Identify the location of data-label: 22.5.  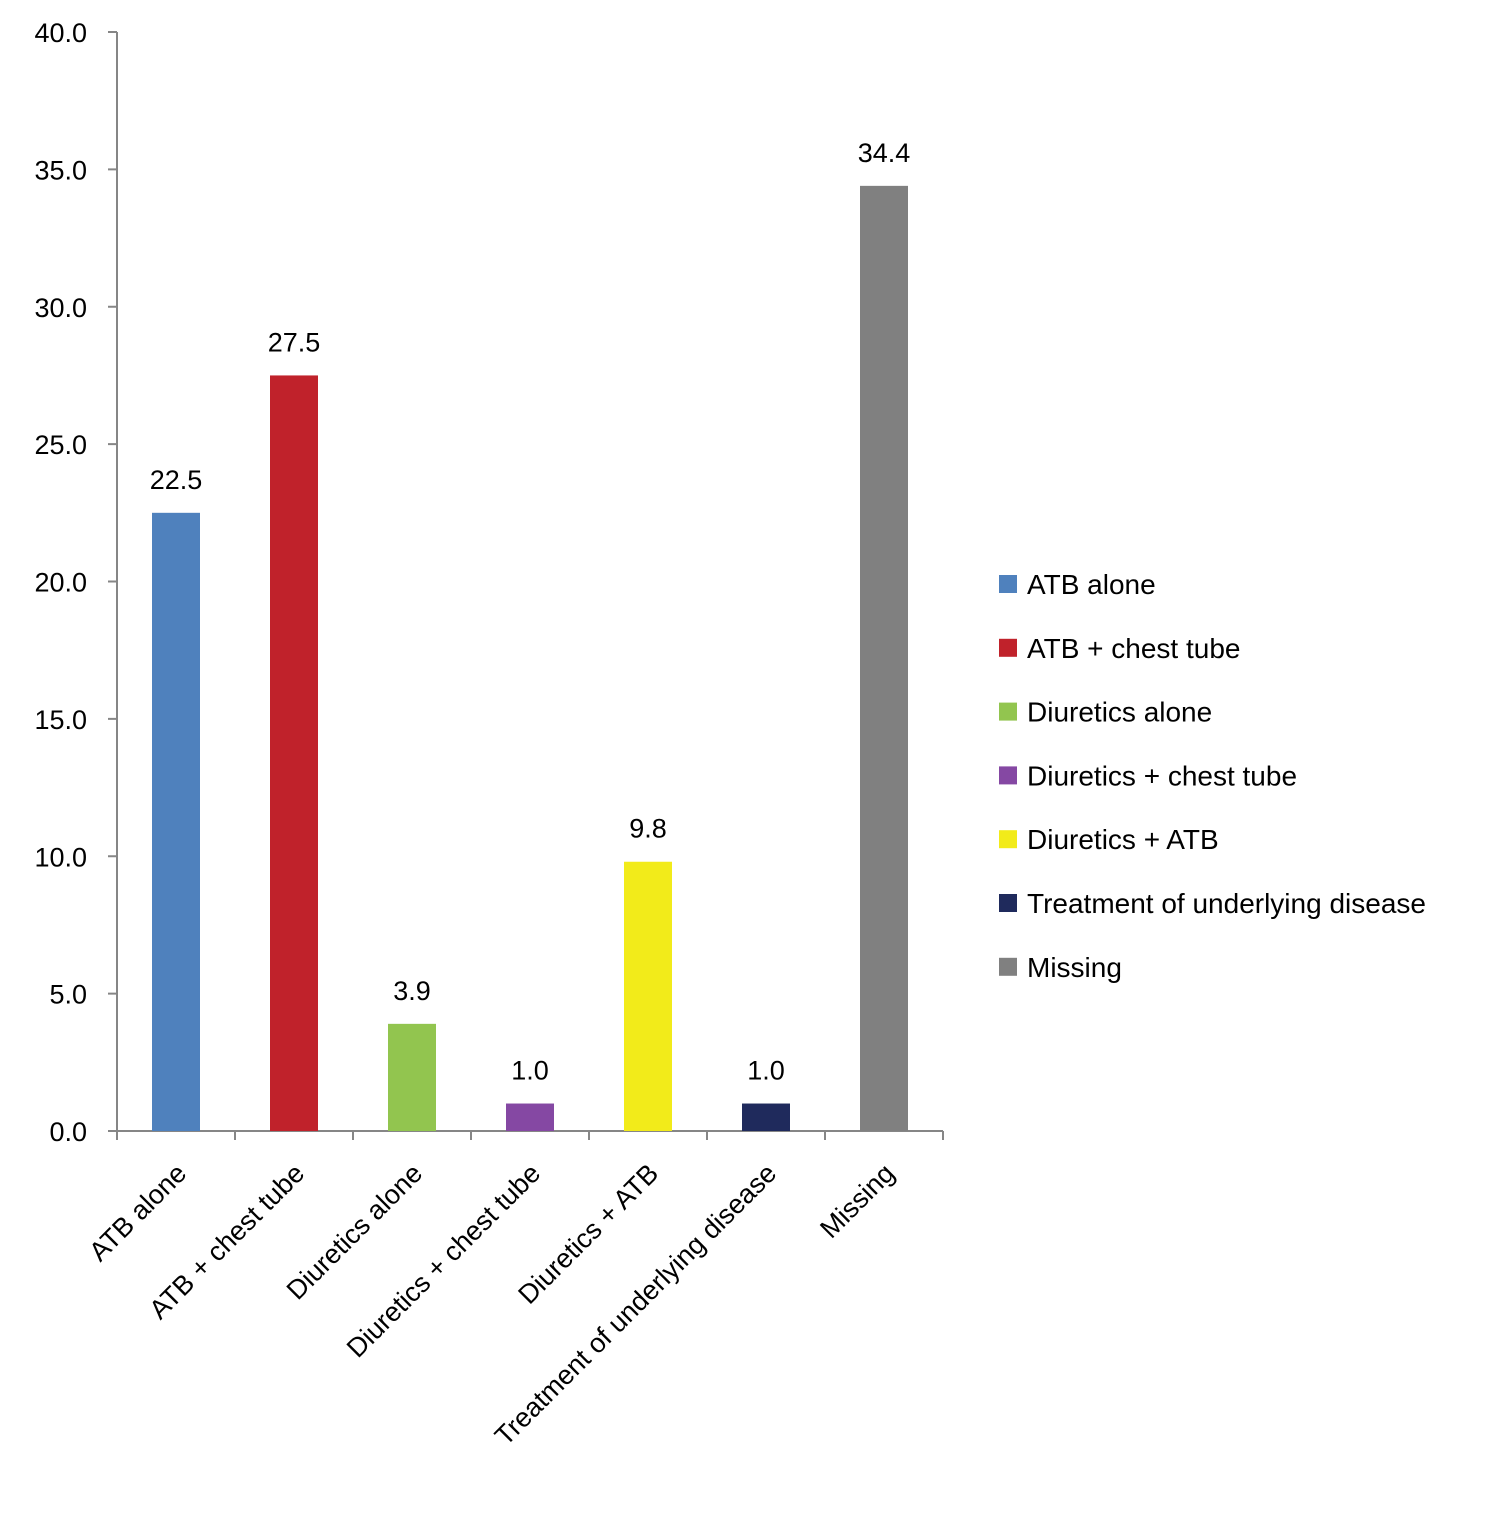
(176, 480).